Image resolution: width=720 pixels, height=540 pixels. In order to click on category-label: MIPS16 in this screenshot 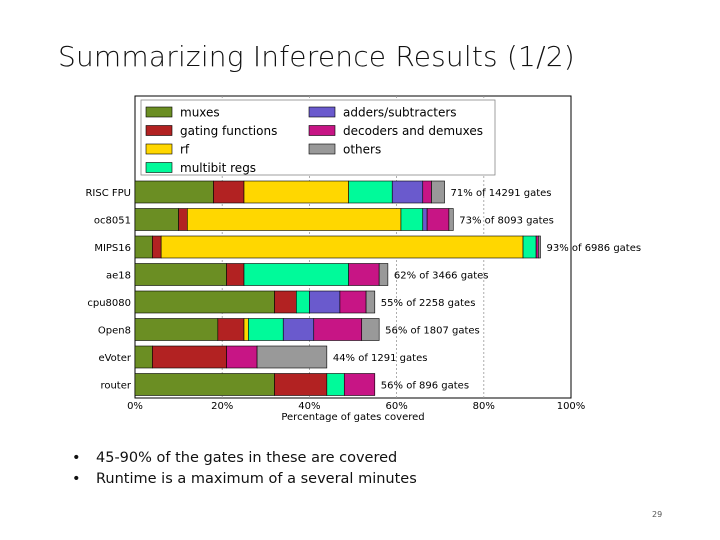, I will do `click(112, 248)`.